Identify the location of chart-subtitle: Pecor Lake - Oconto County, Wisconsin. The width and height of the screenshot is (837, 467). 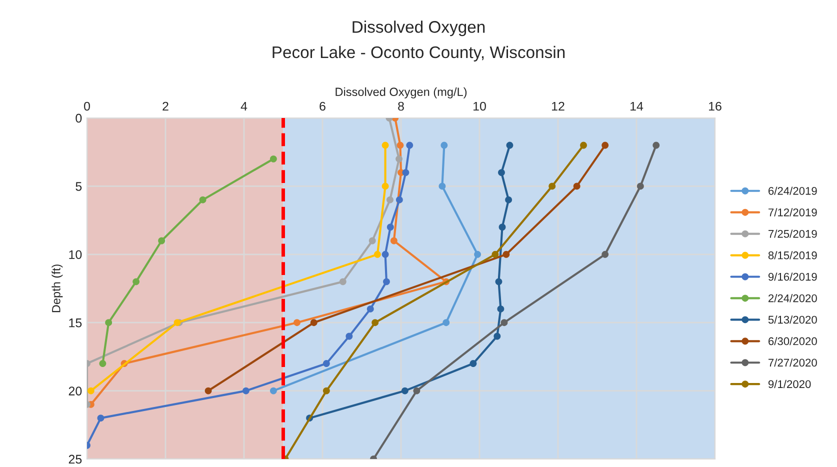
(418, 54).